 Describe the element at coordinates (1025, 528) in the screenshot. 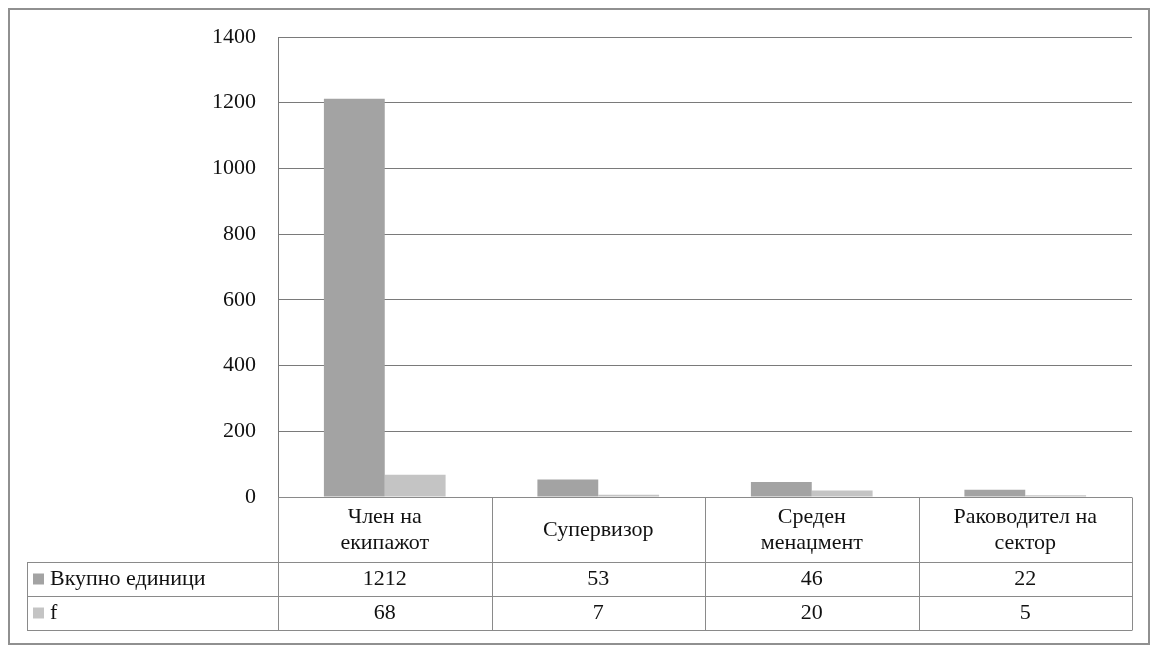

I see `x-tick-label: Раководител на сектор` at that location.